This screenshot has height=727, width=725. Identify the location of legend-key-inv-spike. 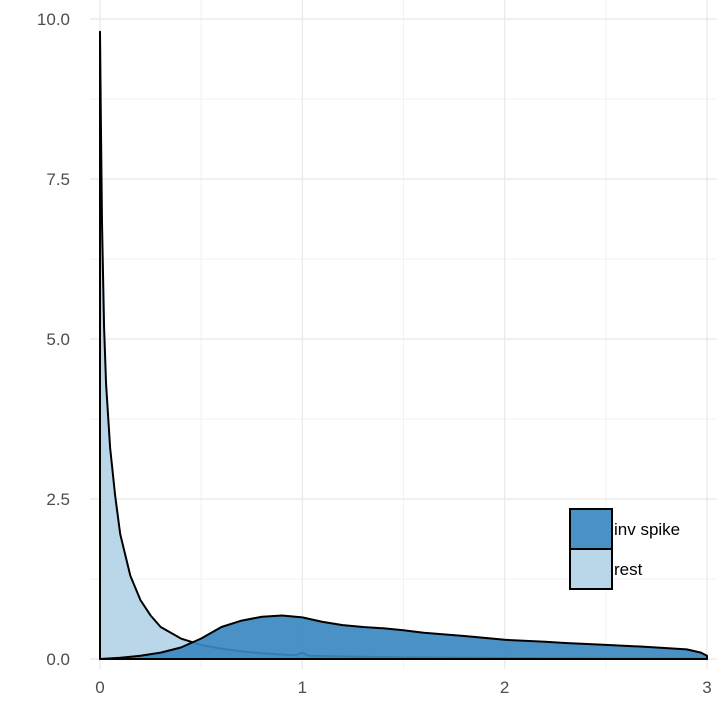
(591, 529).